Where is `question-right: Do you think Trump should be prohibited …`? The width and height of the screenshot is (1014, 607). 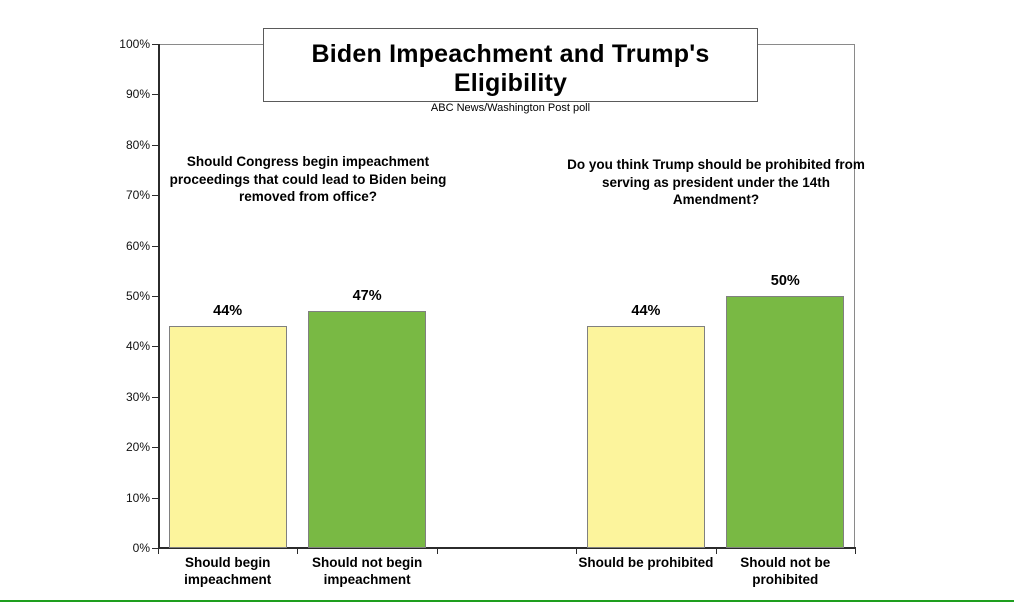 question-right: Do you think Trump should be prohibited … is located at coordinates (716, 182).